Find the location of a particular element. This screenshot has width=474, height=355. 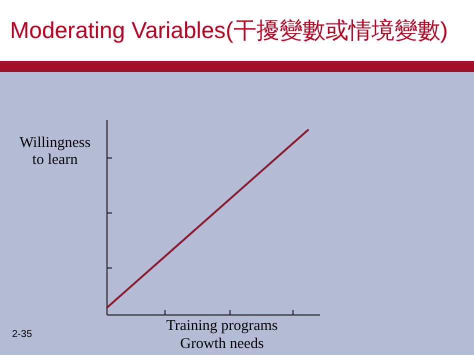

x-axis-title: Training programs Growth needs is located at coordinates (222, 335).